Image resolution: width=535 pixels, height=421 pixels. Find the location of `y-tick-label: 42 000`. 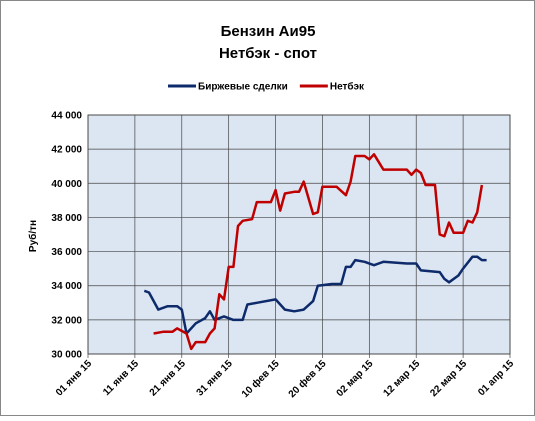

y-tick-label: 42 000 is located at coordinates (66, 150).